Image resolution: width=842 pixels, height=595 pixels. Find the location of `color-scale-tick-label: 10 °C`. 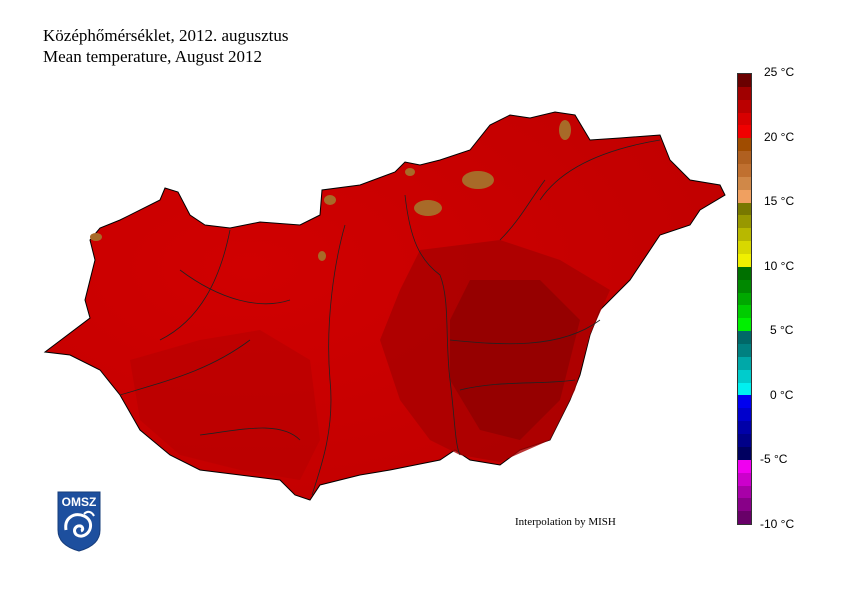

color-scale-tick-label: 10 °C is located at coordinates (779, 265).